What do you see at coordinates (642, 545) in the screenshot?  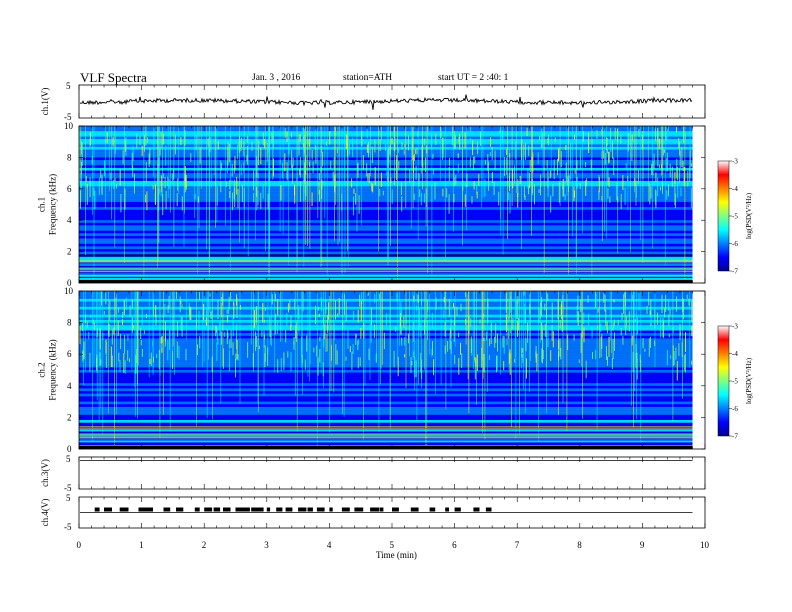 I see `x-tick-label: 9` at bounding box center [642, 545].